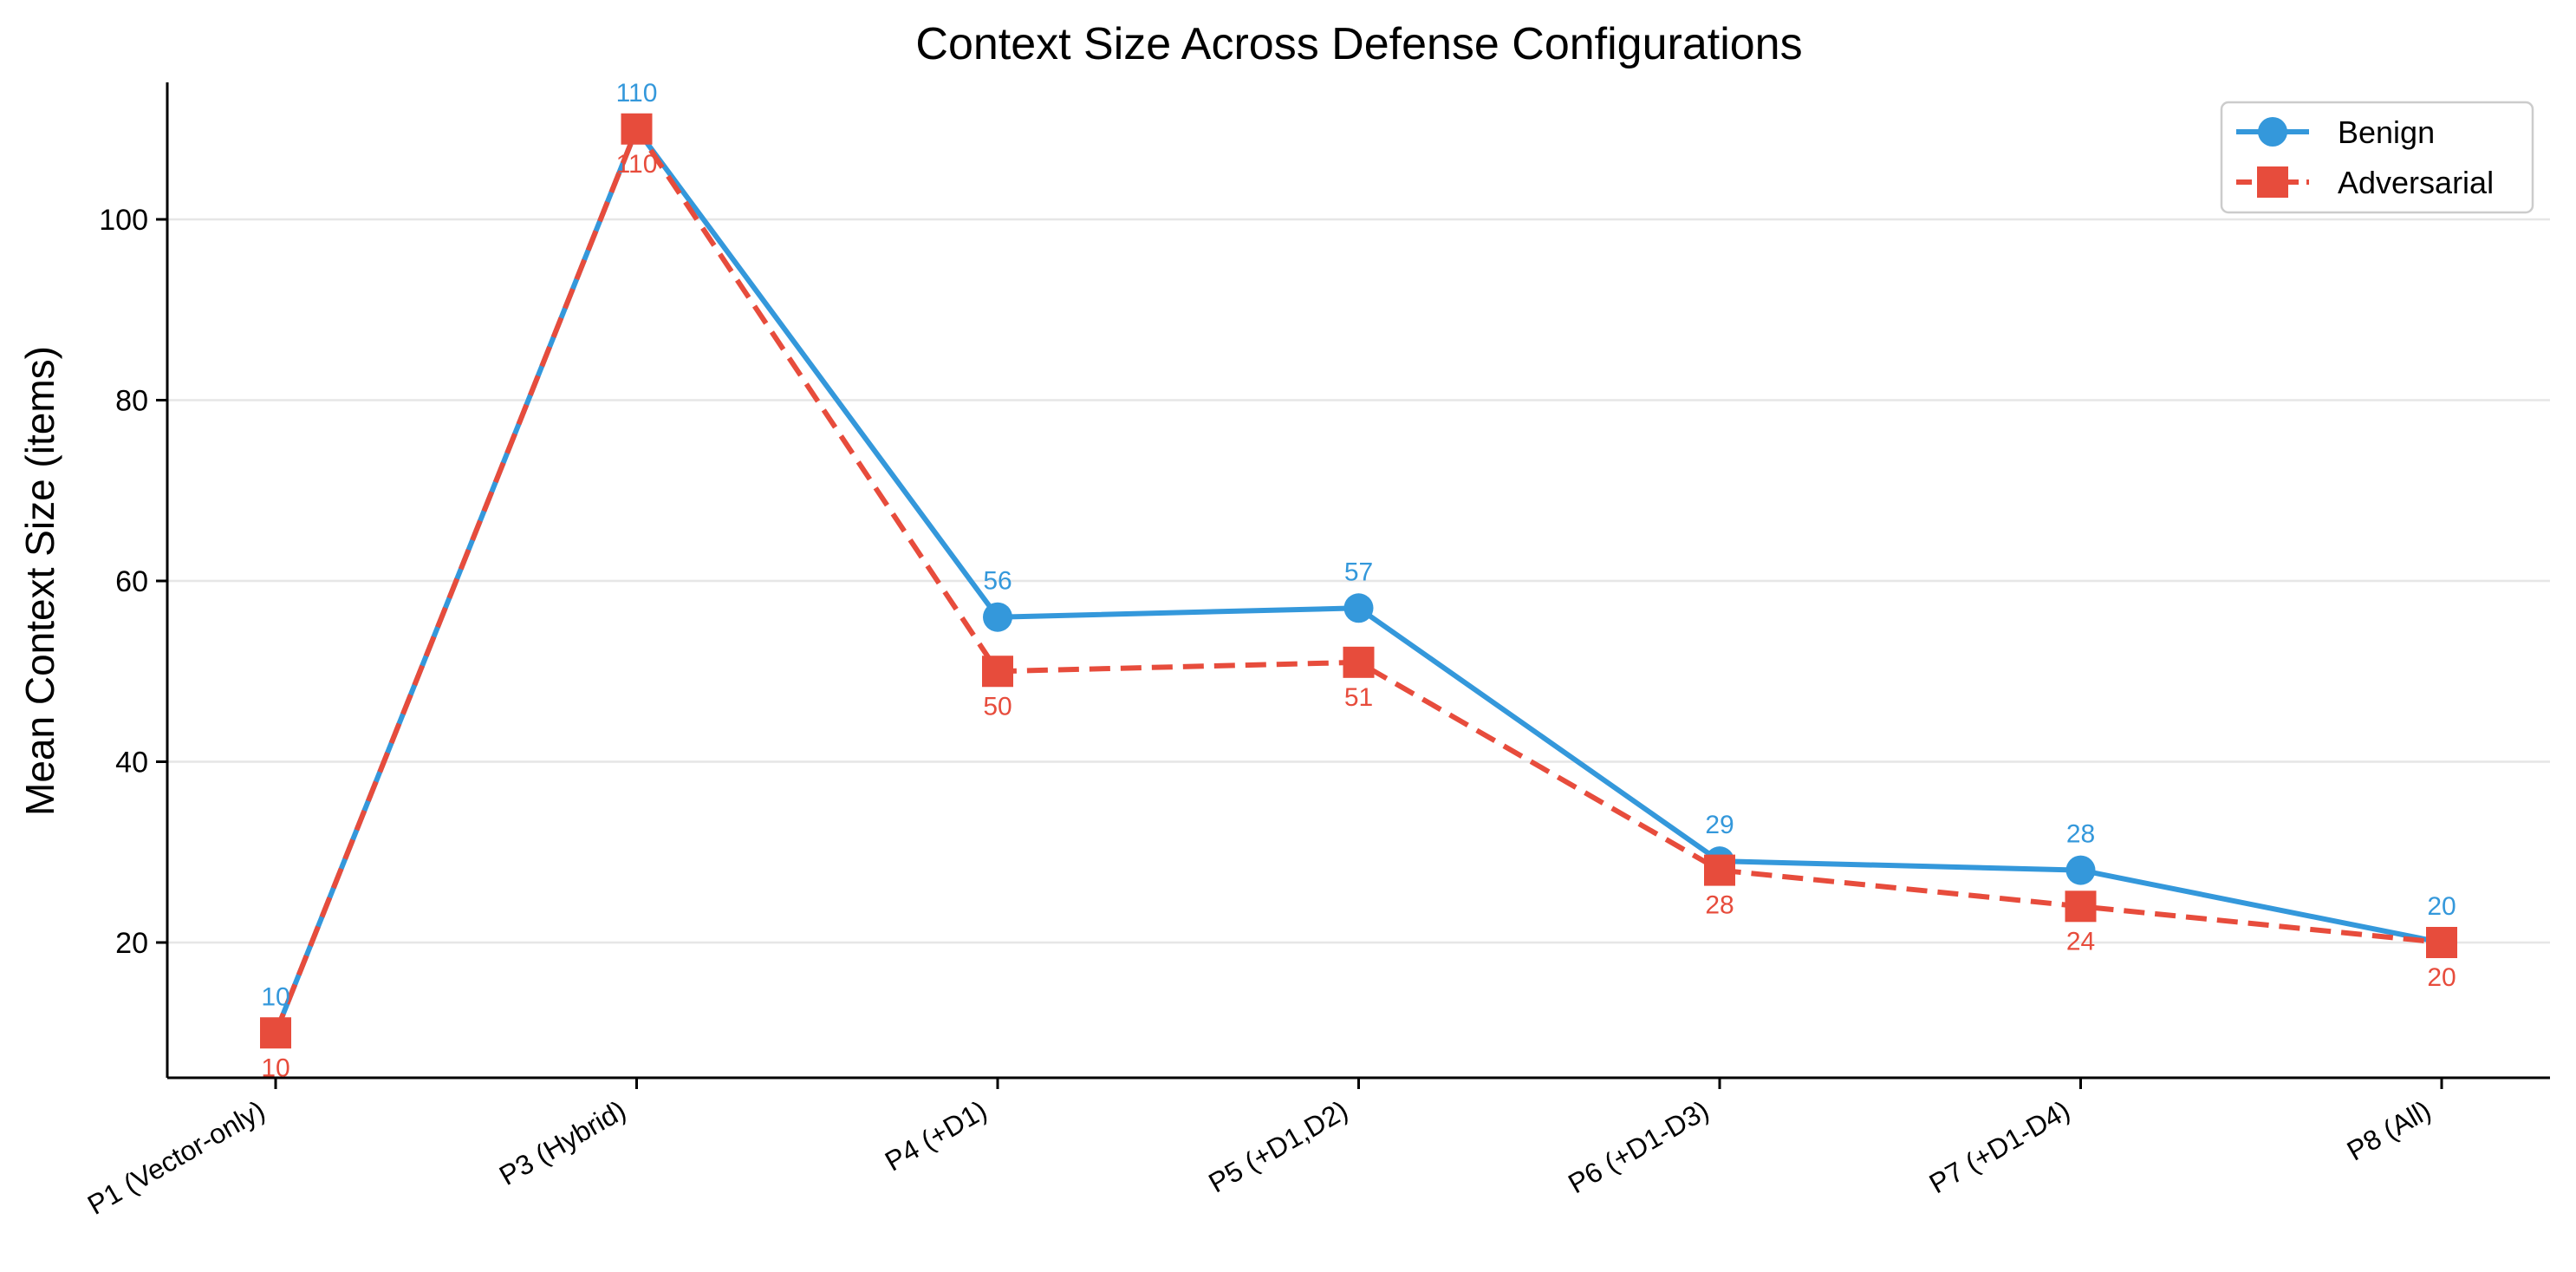 The image size is (2576, 1272). Describe the element at coordinates (131, 581) in the screenshot. I see `y-tick-label: 60` at that location.